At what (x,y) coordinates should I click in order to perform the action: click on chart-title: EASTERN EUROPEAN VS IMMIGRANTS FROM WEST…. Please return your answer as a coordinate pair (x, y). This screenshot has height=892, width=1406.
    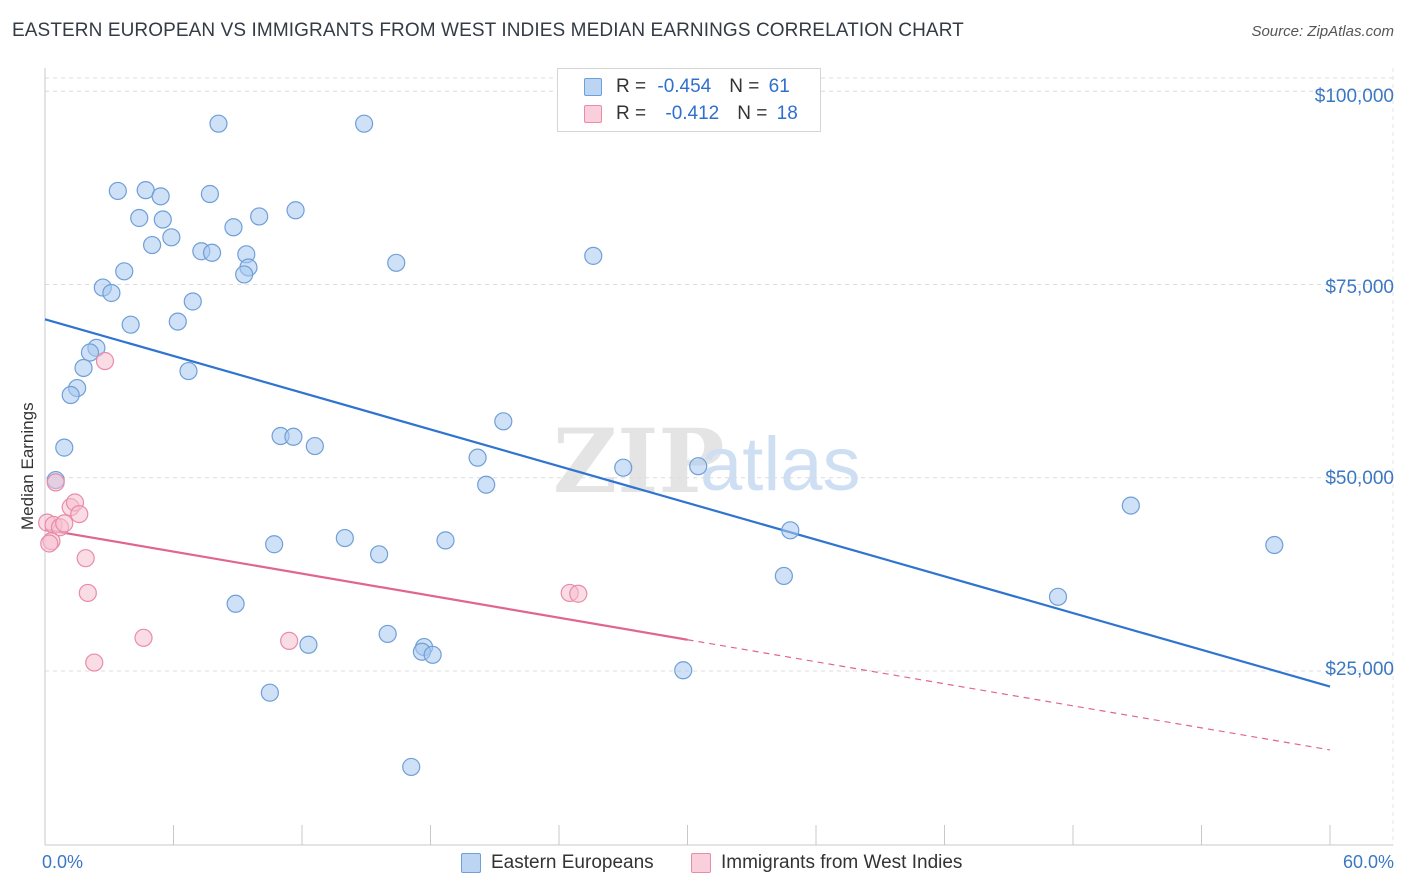
    Looking at the image, I should click on (488, 30).